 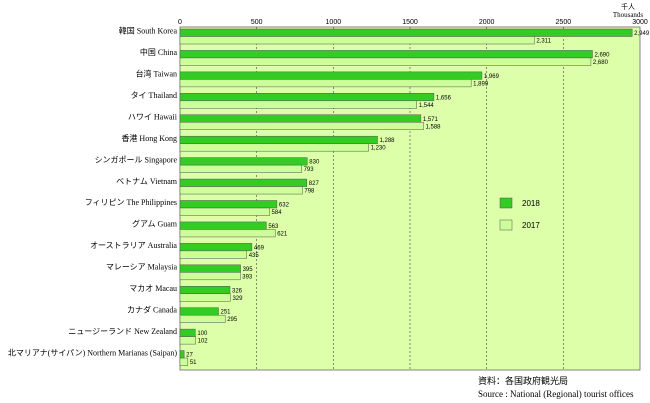 I want to click on data-label-2017: 2,680, so click(x=601, y=63).